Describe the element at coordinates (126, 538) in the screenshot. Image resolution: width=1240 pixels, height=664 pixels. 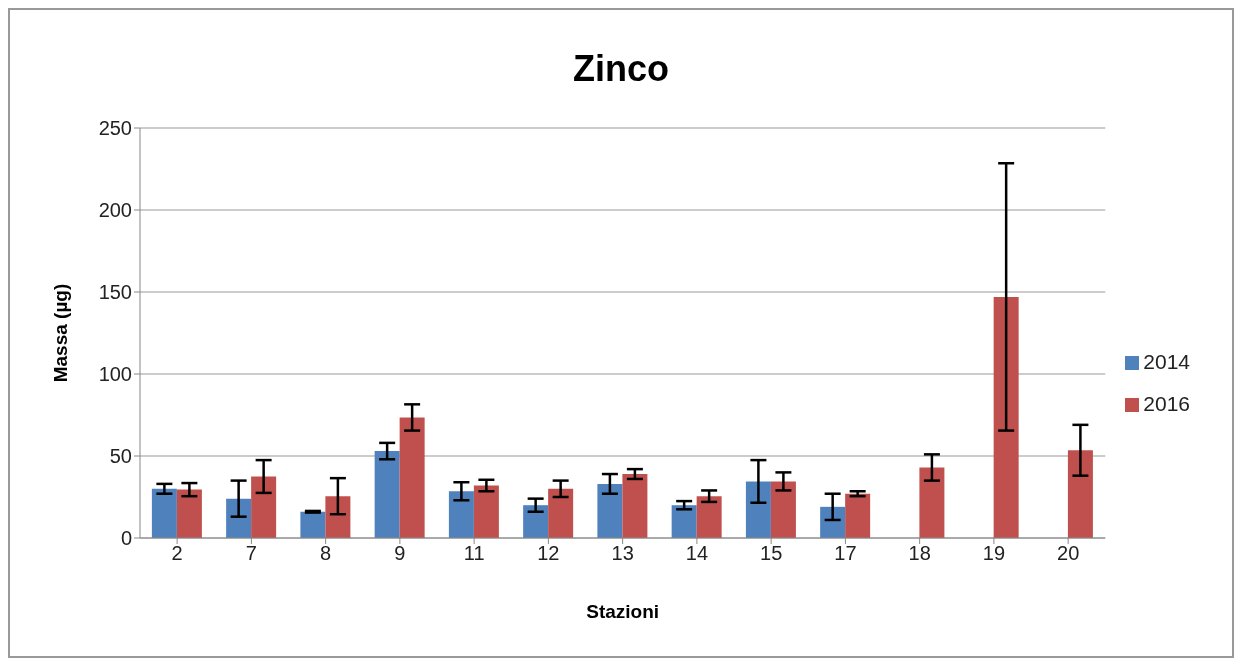
I see `y-tick-label: 0` at that location.